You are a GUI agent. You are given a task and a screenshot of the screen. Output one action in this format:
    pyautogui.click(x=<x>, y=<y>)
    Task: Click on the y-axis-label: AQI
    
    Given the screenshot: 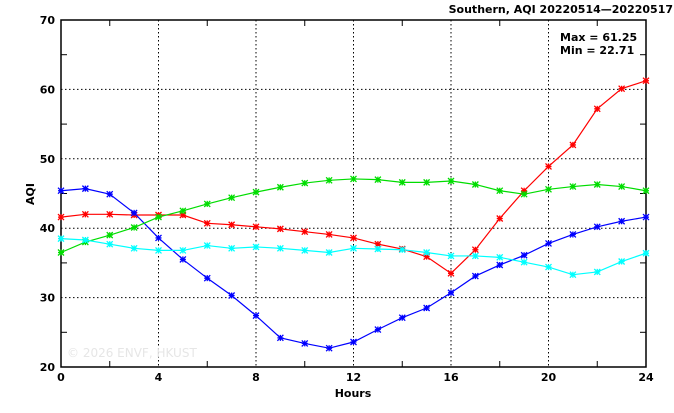 What is the action you would take?
    pyautogui.click(x=30, y=194)
    